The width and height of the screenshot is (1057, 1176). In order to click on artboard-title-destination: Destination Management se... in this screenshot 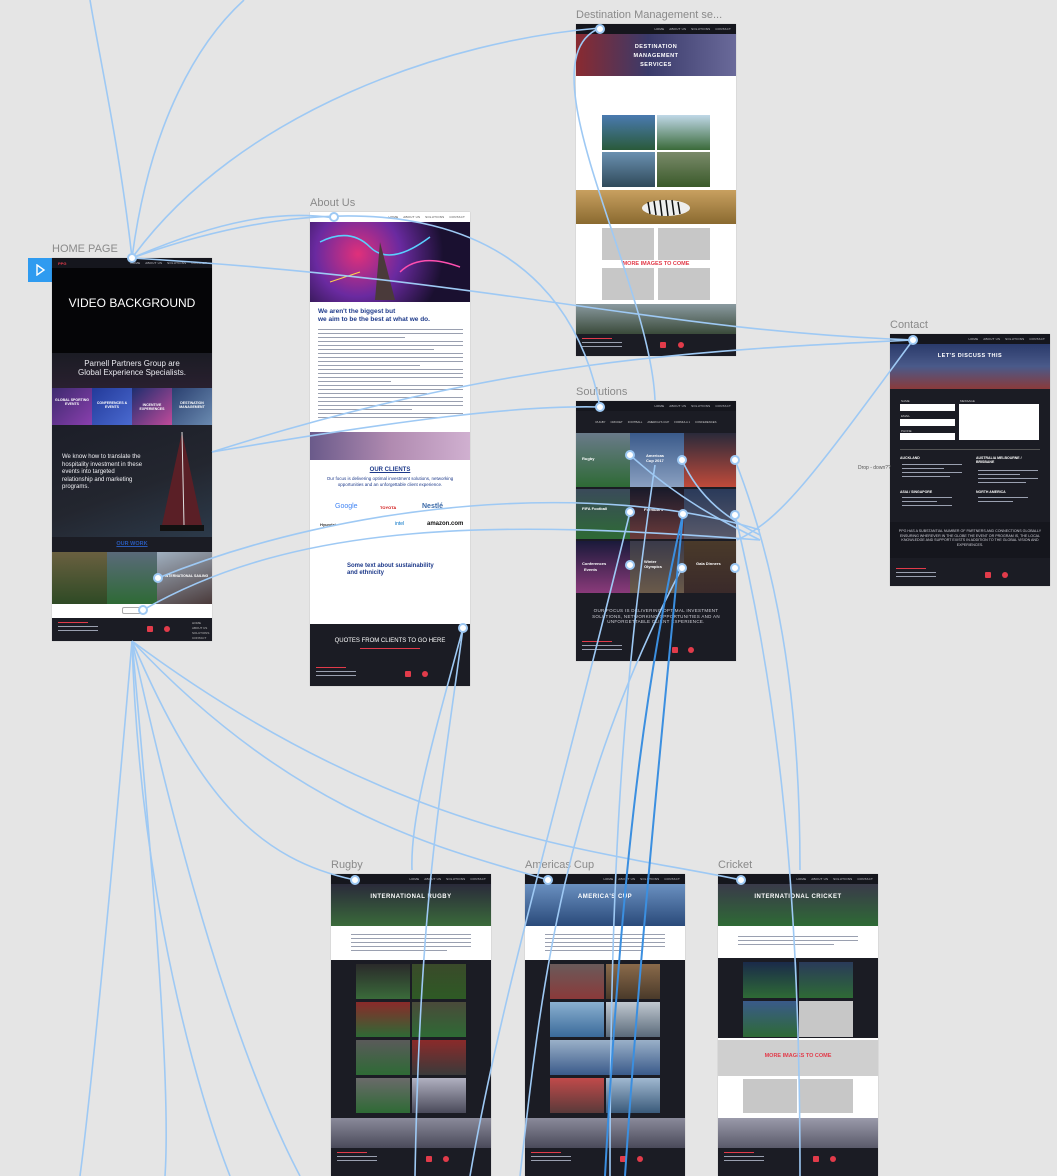, I will do `click(649, 15)`.